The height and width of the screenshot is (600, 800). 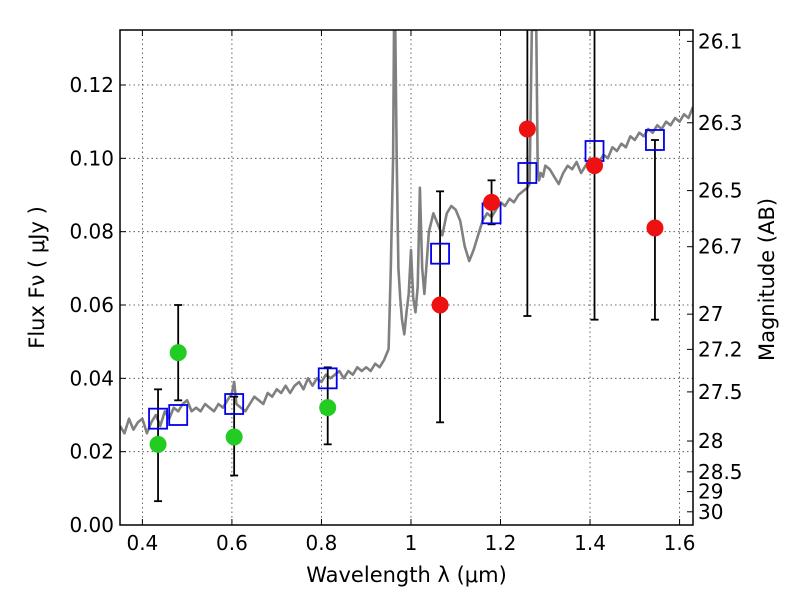 What do you see at coordinates (501, 543) in the screenshot?
I see `x-tick-label: 1.2` at bounding box center [501, 543].